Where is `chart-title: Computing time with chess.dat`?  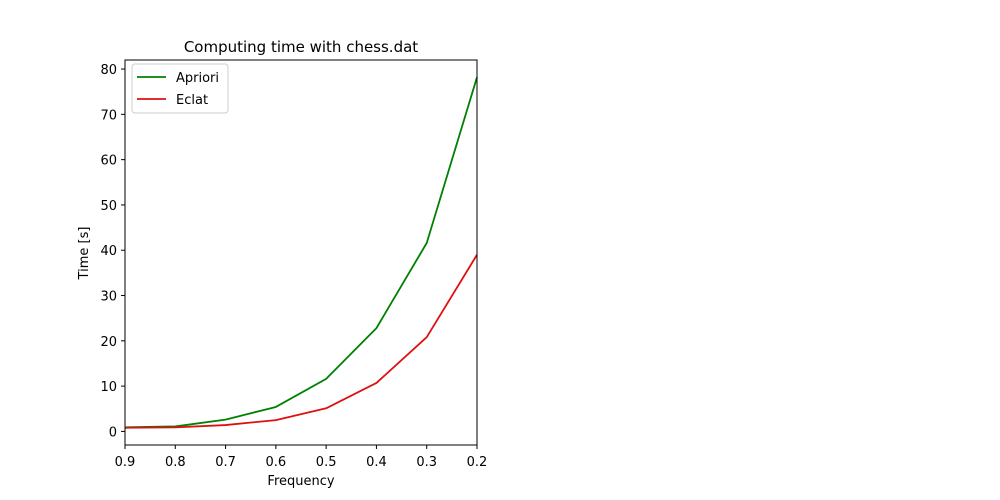 chart-title: Computing time with chess.dat is located at coordinates (301, 47).